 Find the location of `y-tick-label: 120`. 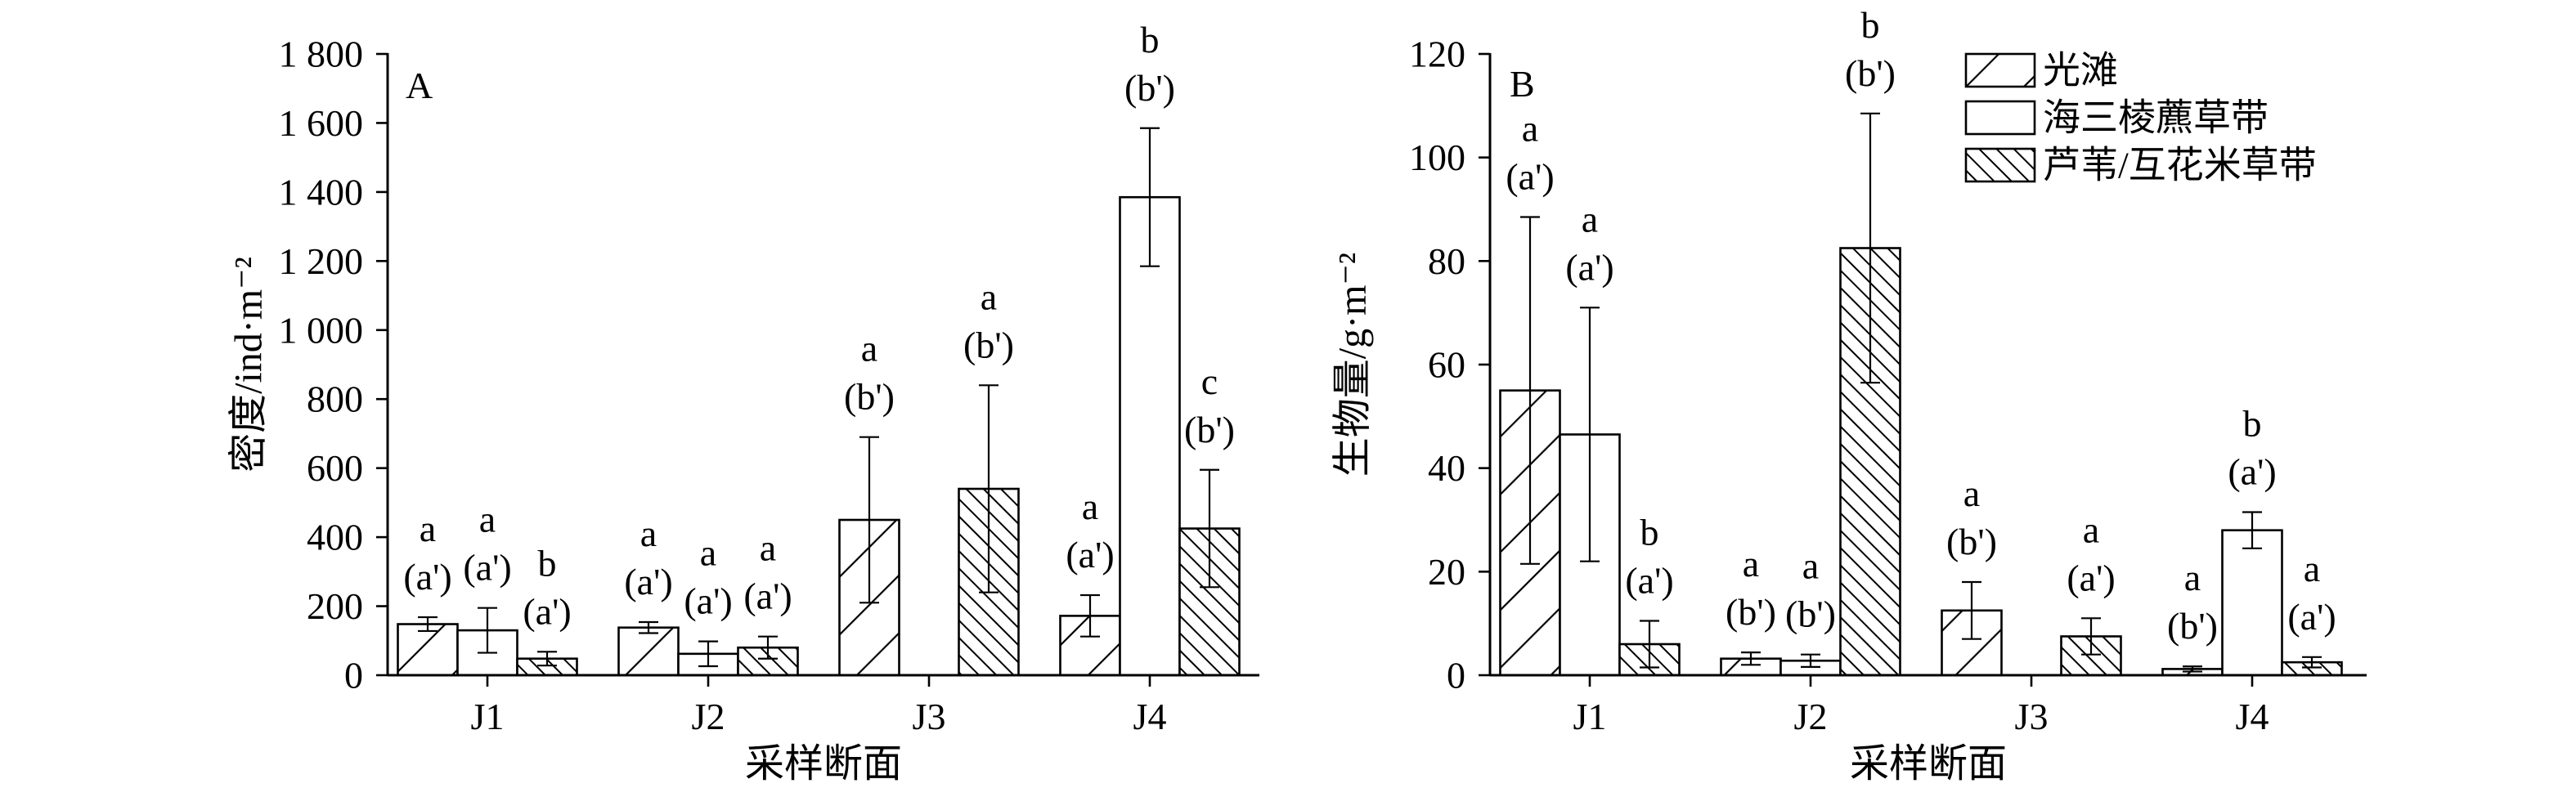

y-tick-label: 120 is located at coordinates (1437, 54).